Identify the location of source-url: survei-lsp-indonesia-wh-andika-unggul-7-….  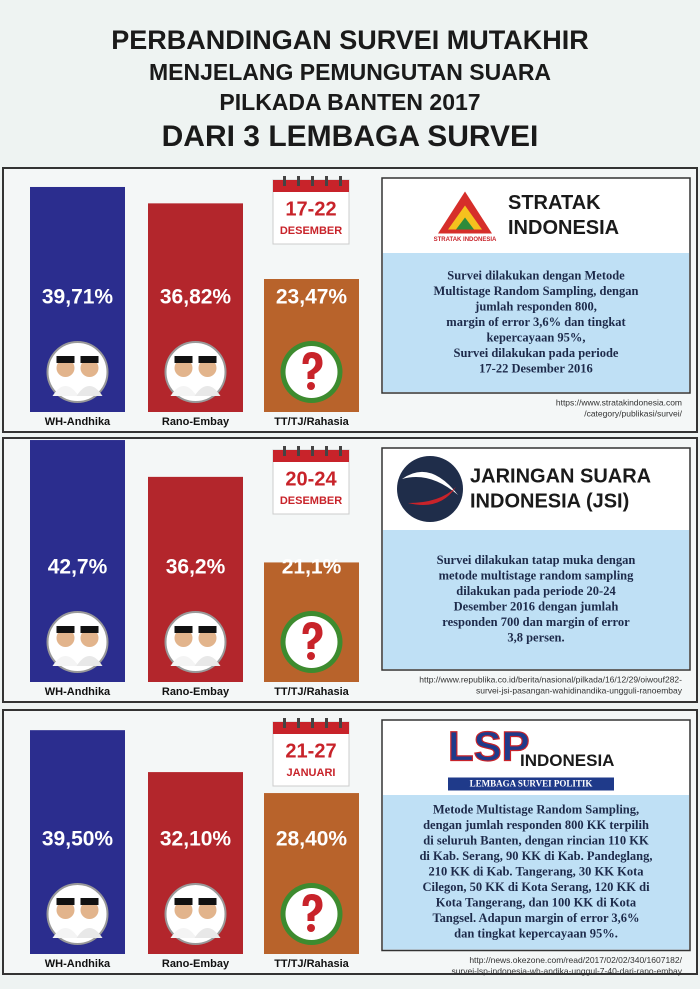
(566, 971).